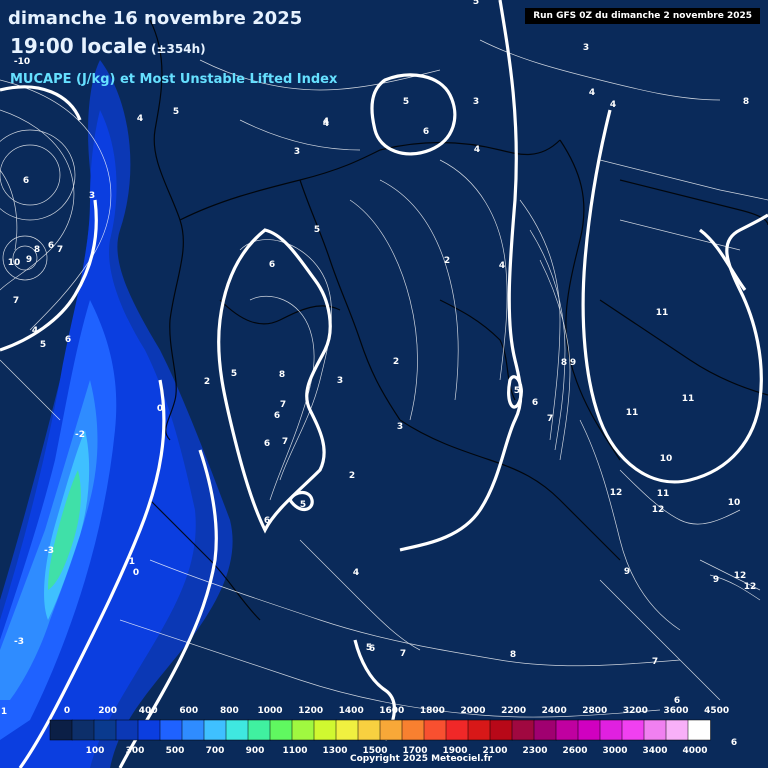 Image resolution: width=768 pixels, height=768 pixels. I want to click on legend-top-label: 3200, so click(635, 711).